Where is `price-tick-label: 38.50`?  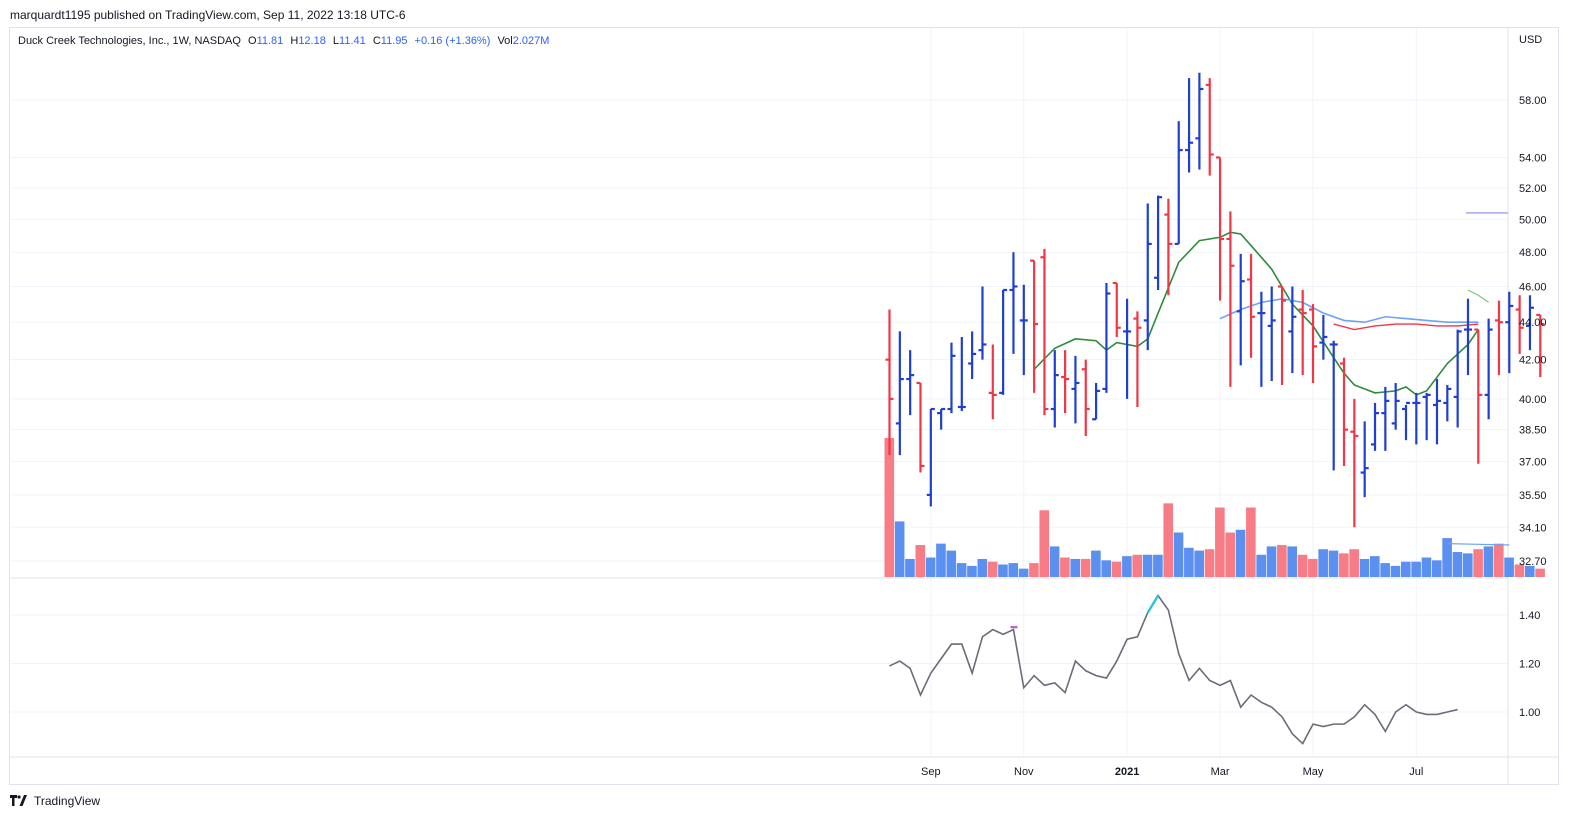
price-tick-label: 38.50 is located at coordinates (1533, 431).